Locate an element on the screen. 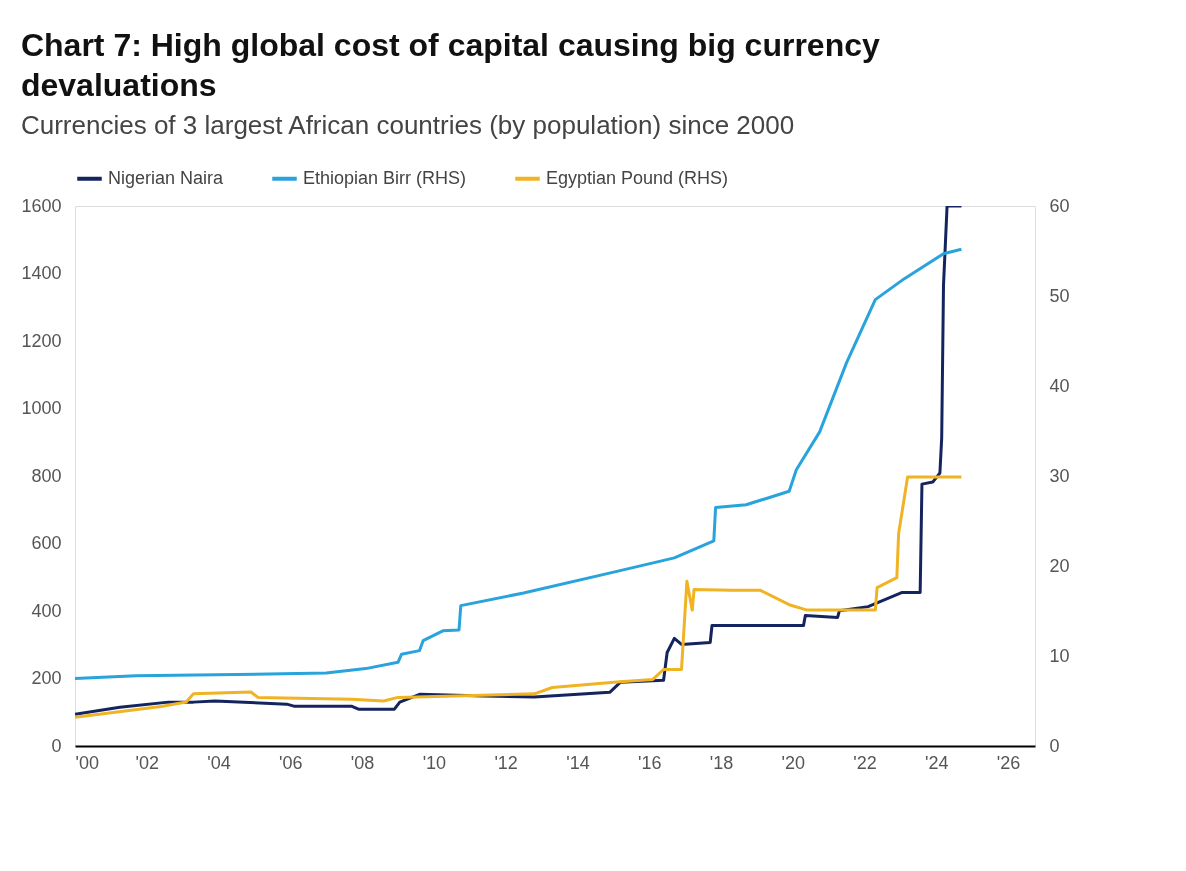 Image resolution: width=1186 pixels, height=871 pixels. y2-tick-label: 40 is located at coordinates (1059, 385).